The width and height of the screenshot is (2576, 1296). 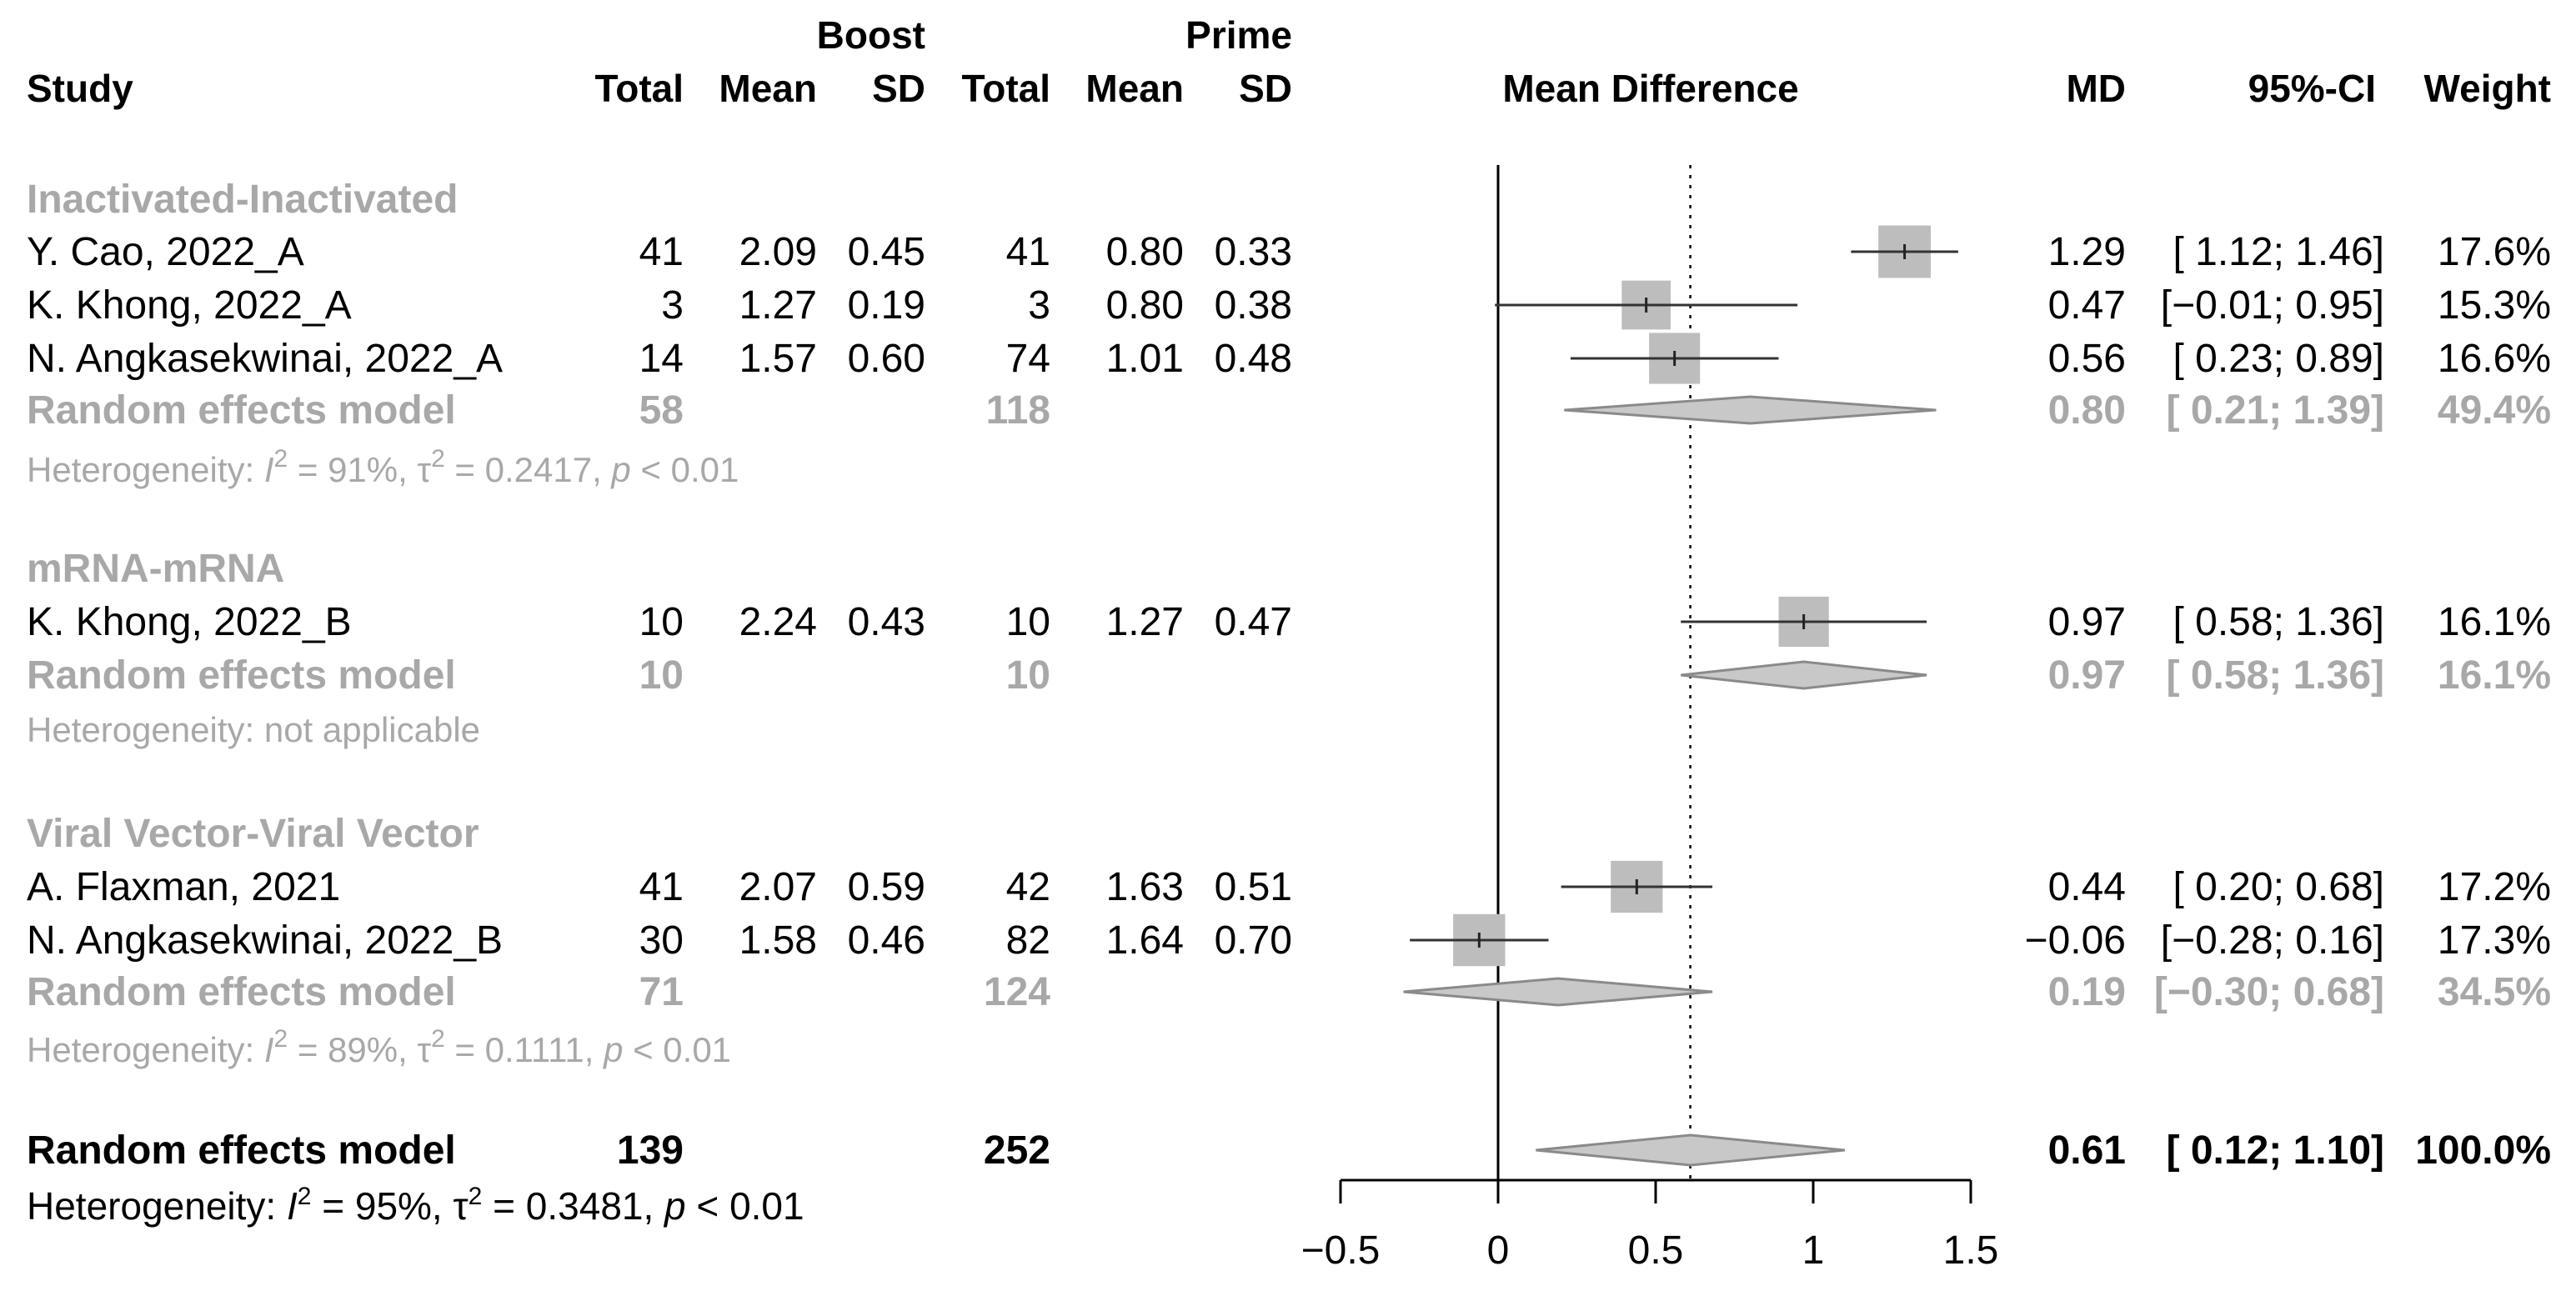 I want to click on header-ci: 95%-CI, so click(x=2312, y=88).